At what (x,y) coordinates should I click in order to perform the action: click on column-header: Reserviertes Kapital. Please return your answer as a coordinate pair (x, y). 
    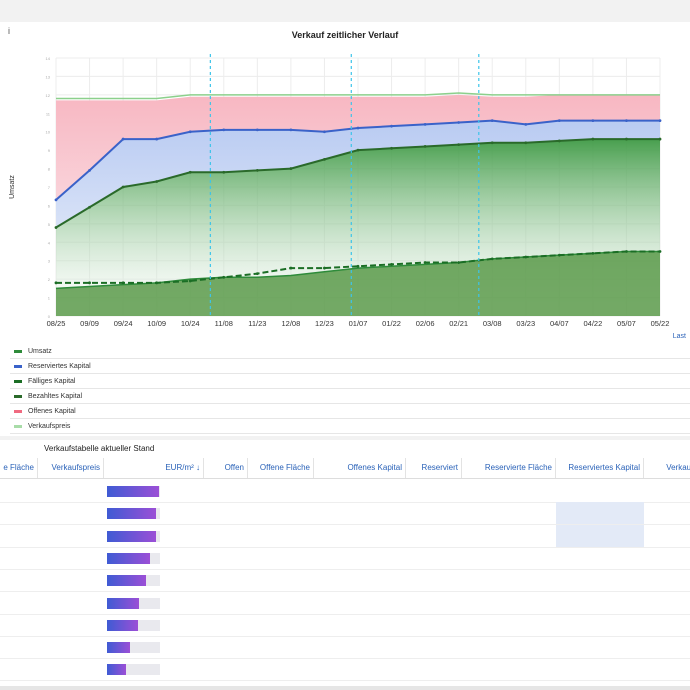
    Looking at the image, I should click on (600, 468).